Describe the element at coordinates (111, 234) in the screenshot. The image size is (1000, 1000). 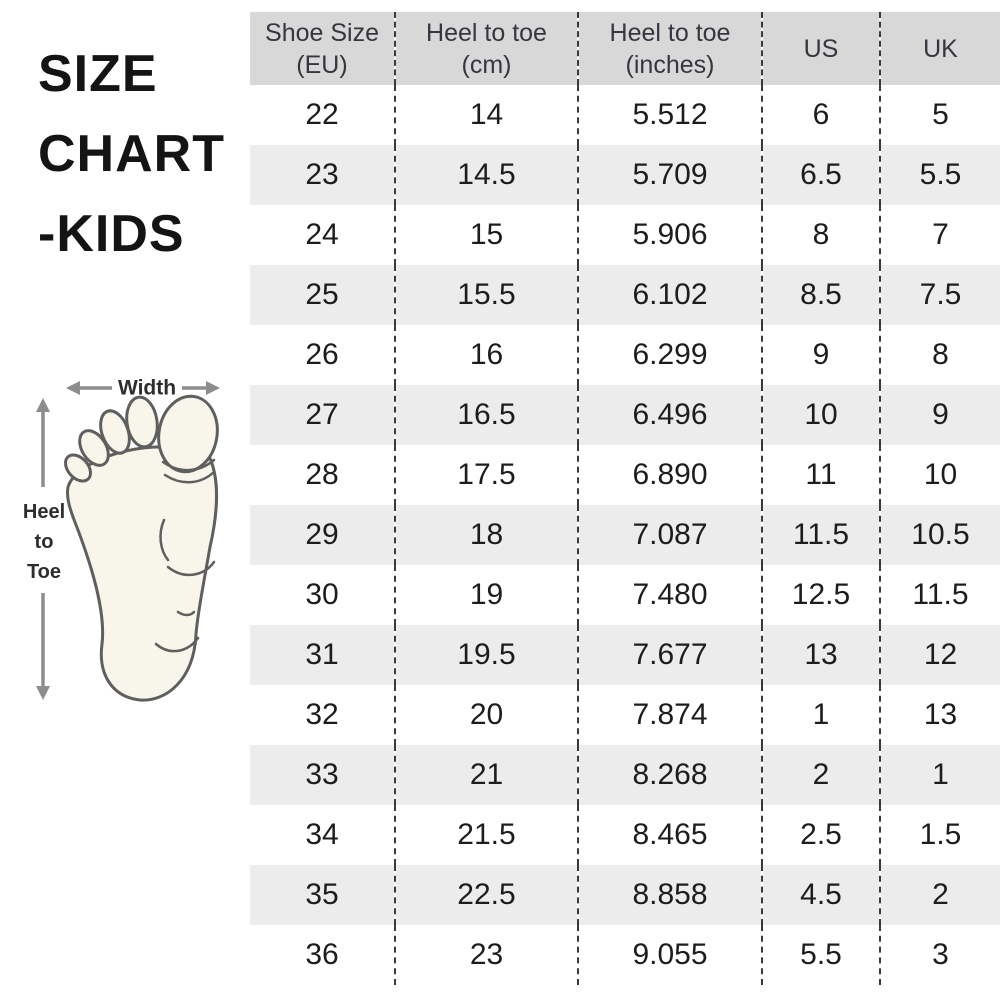
I see `title-line-3: -KIDS` at that location.